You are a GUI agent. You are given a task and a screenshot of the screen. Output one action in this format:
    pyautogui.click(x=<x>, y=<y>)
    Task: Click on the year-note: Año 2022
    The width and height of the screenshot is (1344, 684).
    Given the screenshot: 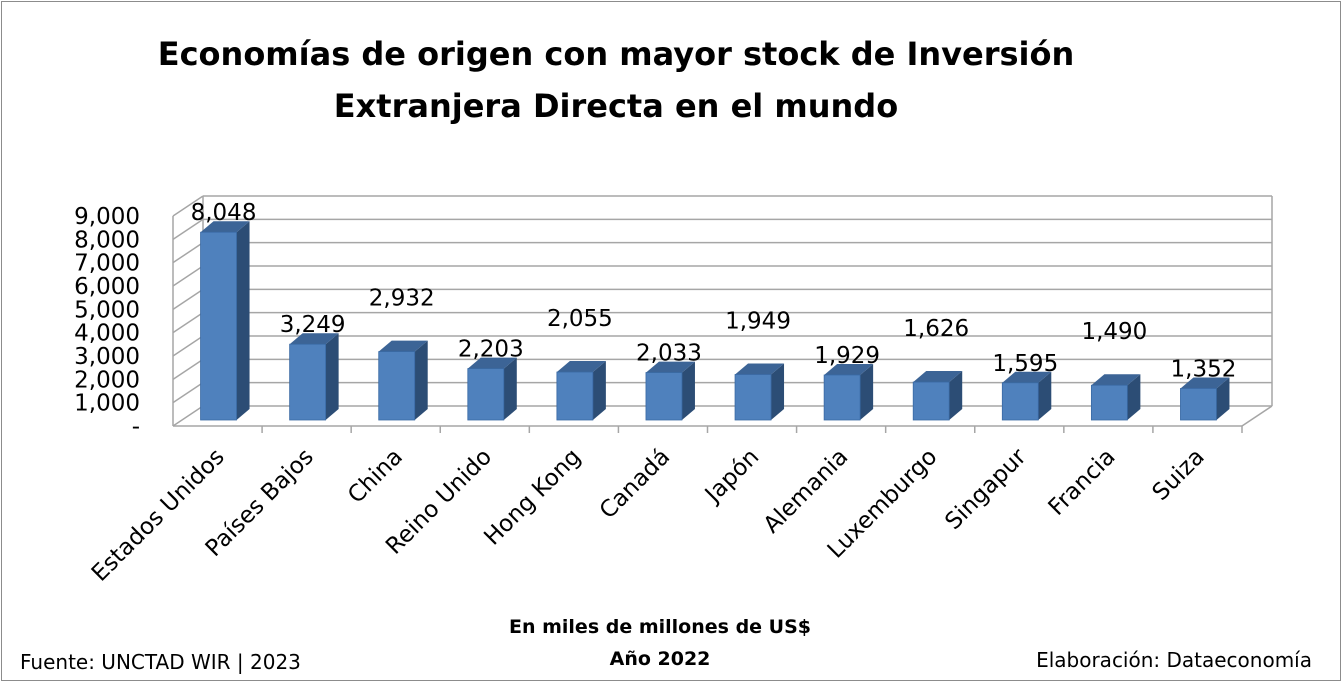 What is the action you would take?
    pyautogui.click(x=660, y=659)
    